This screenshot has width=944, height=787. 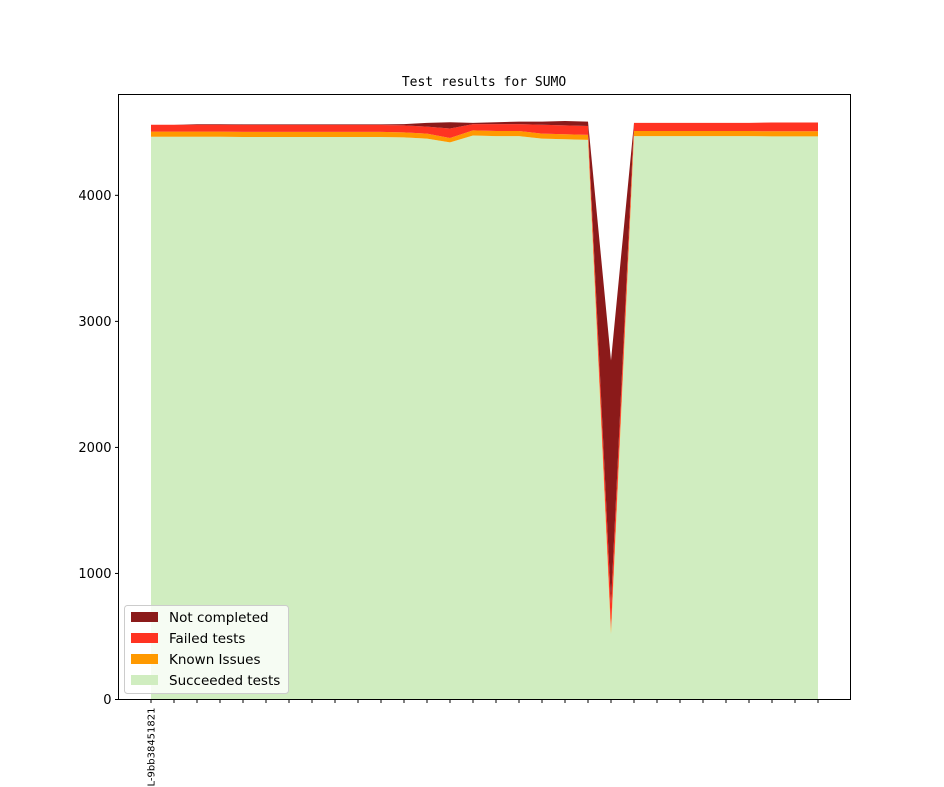 What do you see at coordinates (224, 681) in the screenshot?
I see `legend-label: Succeeded tests` at bounding box center [224, 681].